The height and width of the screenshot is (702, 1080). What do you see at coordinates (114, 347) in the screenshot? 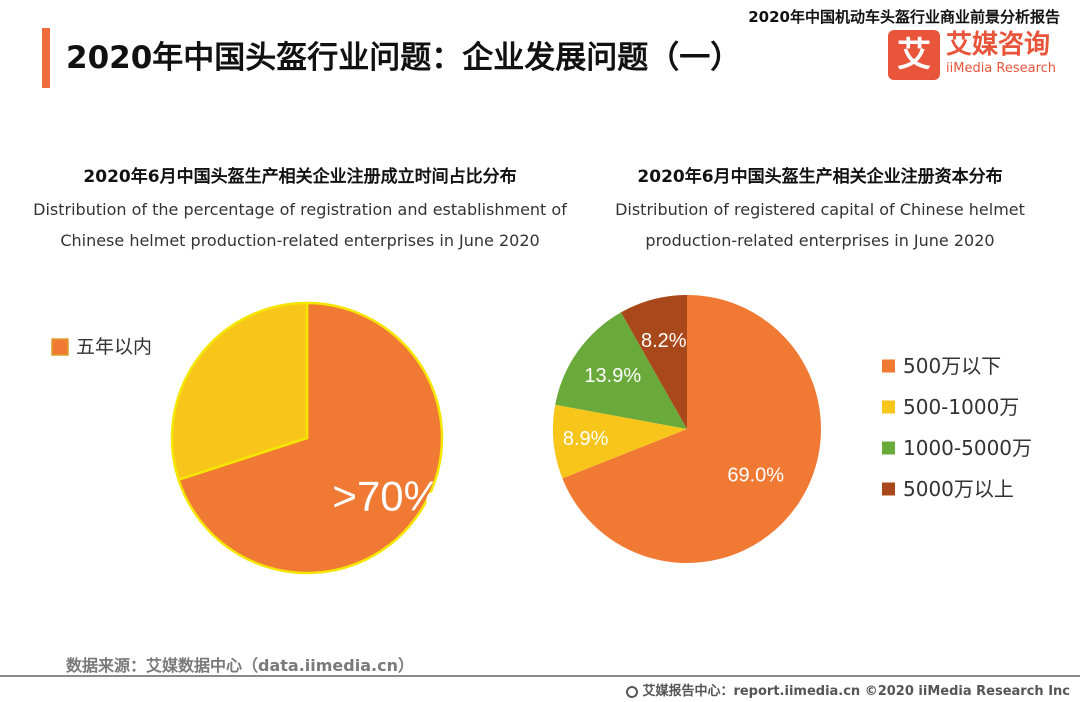
I see `pie1-legend-label-0: 五年以内` at bounding box center [114, 347].